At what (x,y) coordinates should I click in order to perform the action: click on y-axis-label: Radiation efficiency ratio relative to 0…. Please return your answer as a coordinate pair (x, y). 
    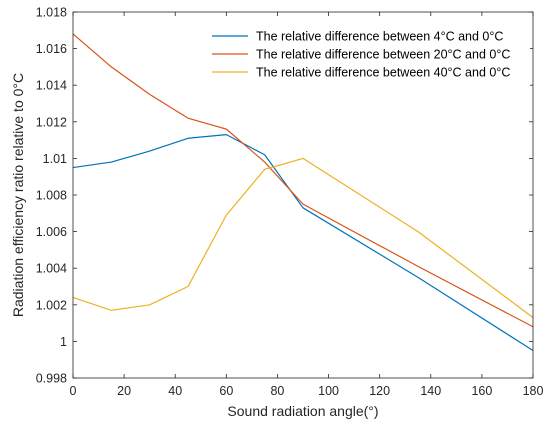
    Looking at the image, I should click on (18, 195).